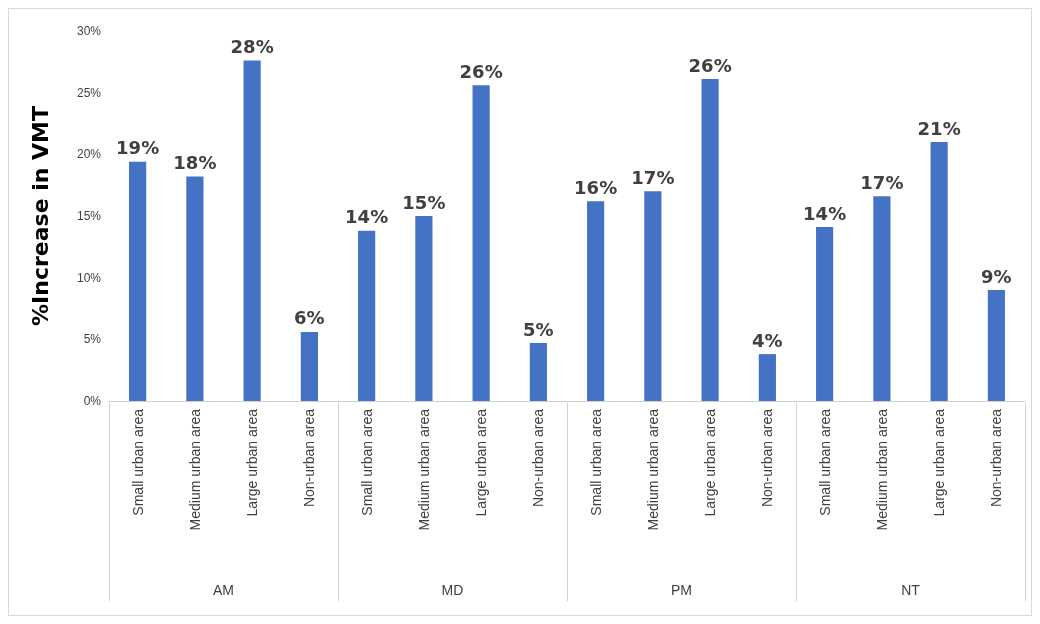  Describe the element at coordinates (92, 339) in the screenshot. I see `y-tick-label: 5%` at that location.